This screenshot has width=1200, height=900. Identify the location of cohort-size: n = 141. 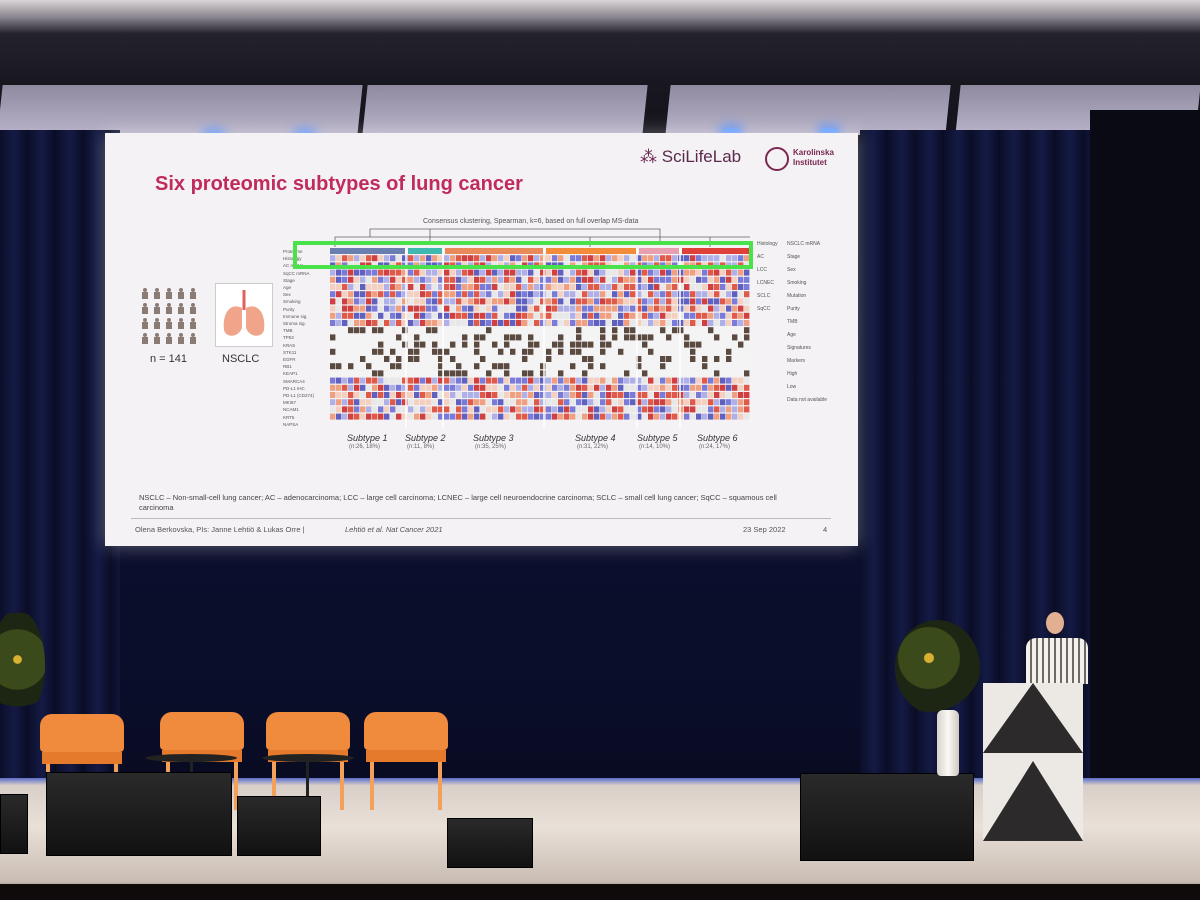
(169, 359).